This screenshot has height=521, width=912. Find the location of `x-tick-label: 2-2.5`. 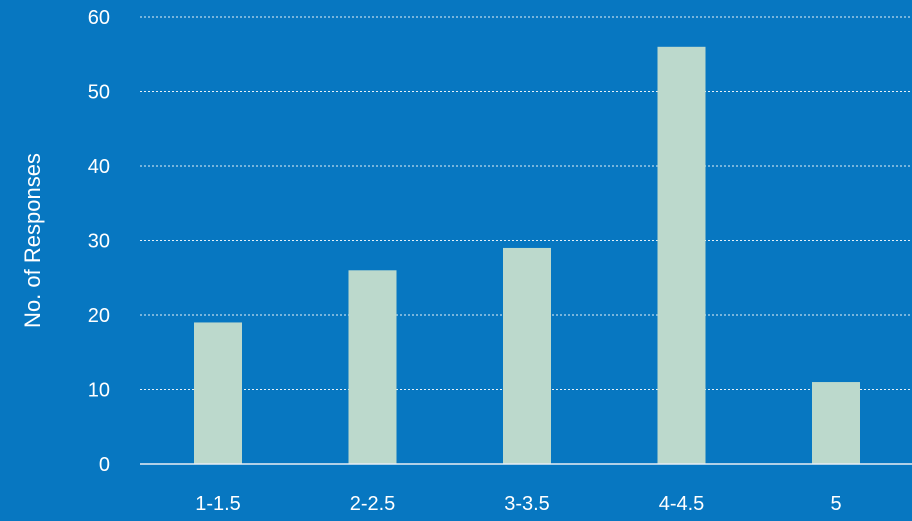

x-tick-label: 2-2.5 is located at coordinates (373, 504).